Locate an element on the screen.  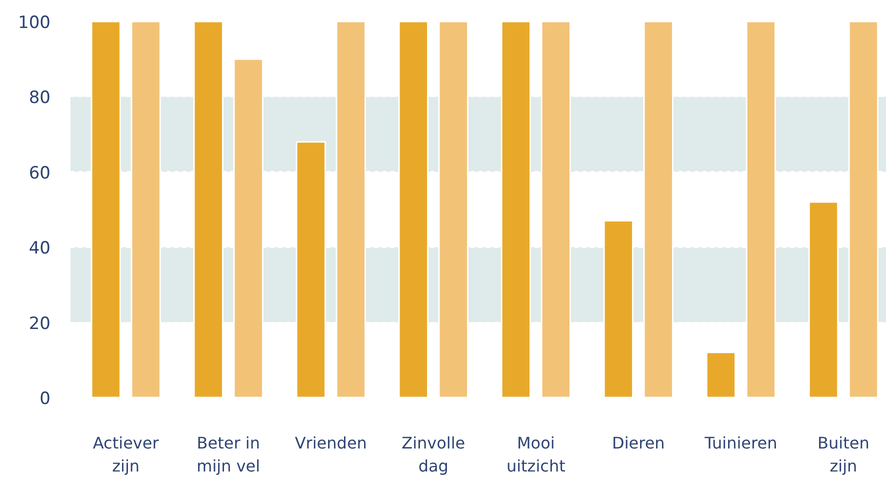
y-tick-label: 60 is located at coordinates (39, 173).